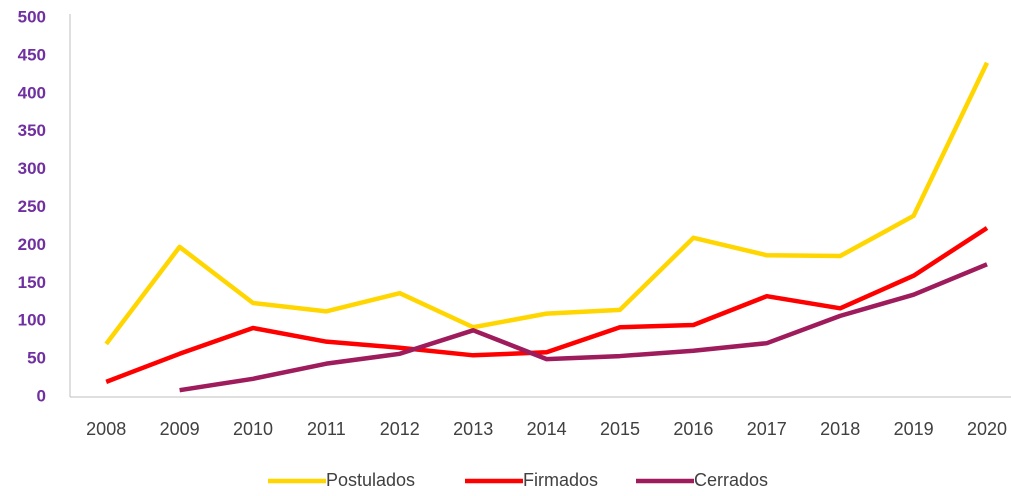 This screenshot has width=1011, height=496. I want to click on x-tick-label: 2010, so click(253, 429).